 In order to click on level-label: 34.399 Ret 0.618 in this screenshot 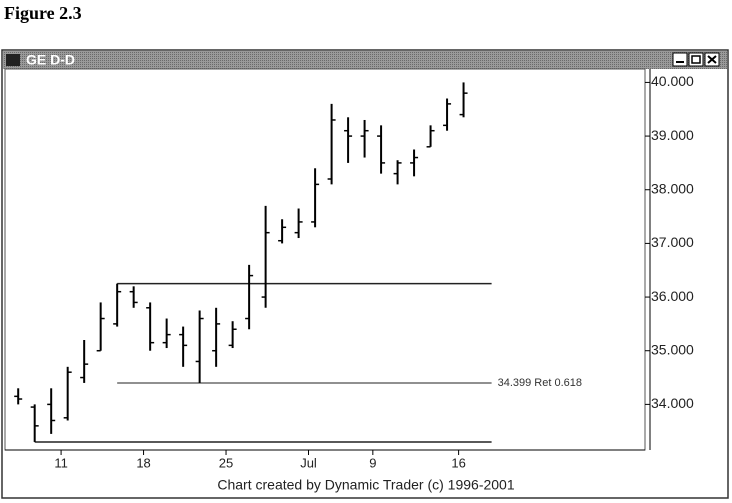, I will do `click(540, 383)`.